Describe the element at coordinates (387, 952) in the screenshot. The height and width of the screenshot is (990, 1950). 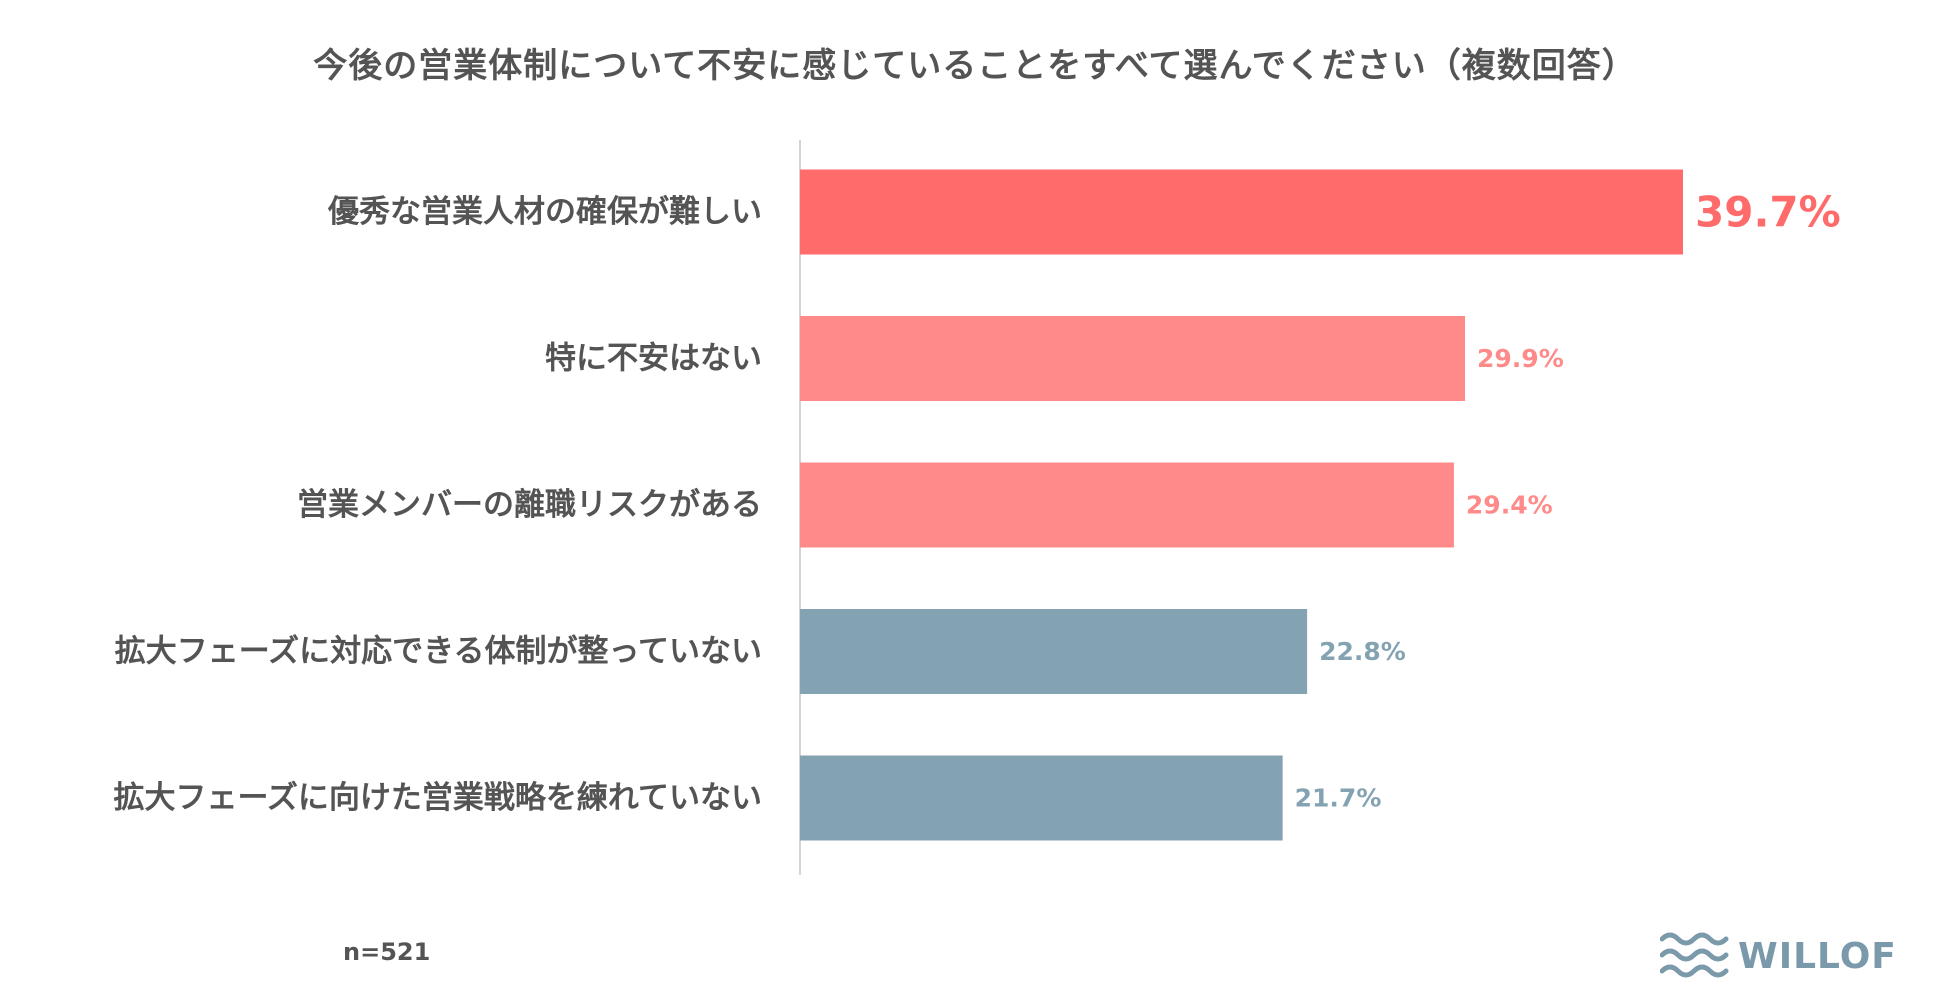
I see `sample-size-note: n=521` at that location.